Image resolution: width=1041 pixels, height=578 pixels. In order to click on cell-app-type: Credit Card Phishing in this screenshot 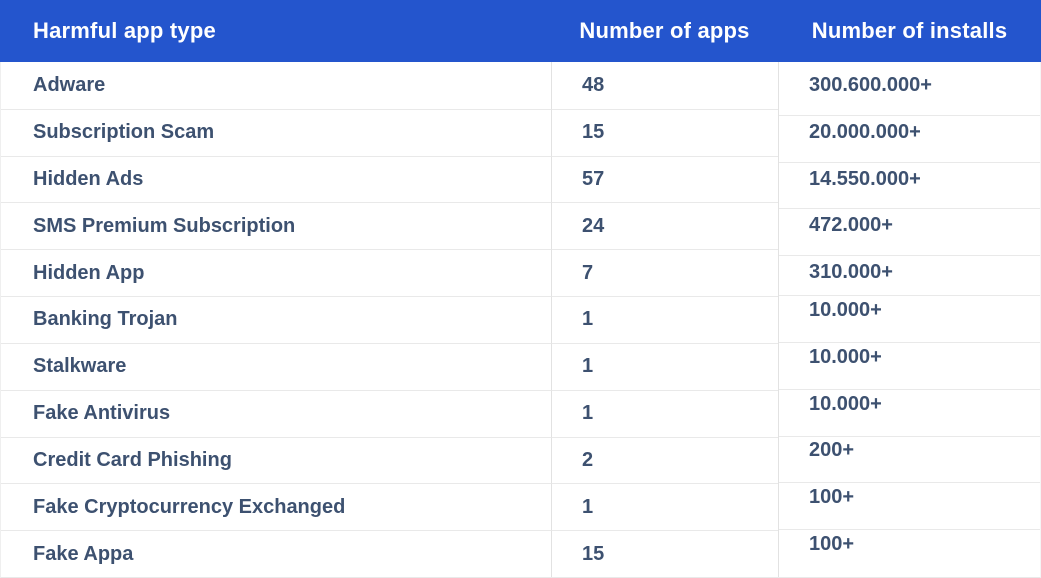, I will do `click(276, 460)`.